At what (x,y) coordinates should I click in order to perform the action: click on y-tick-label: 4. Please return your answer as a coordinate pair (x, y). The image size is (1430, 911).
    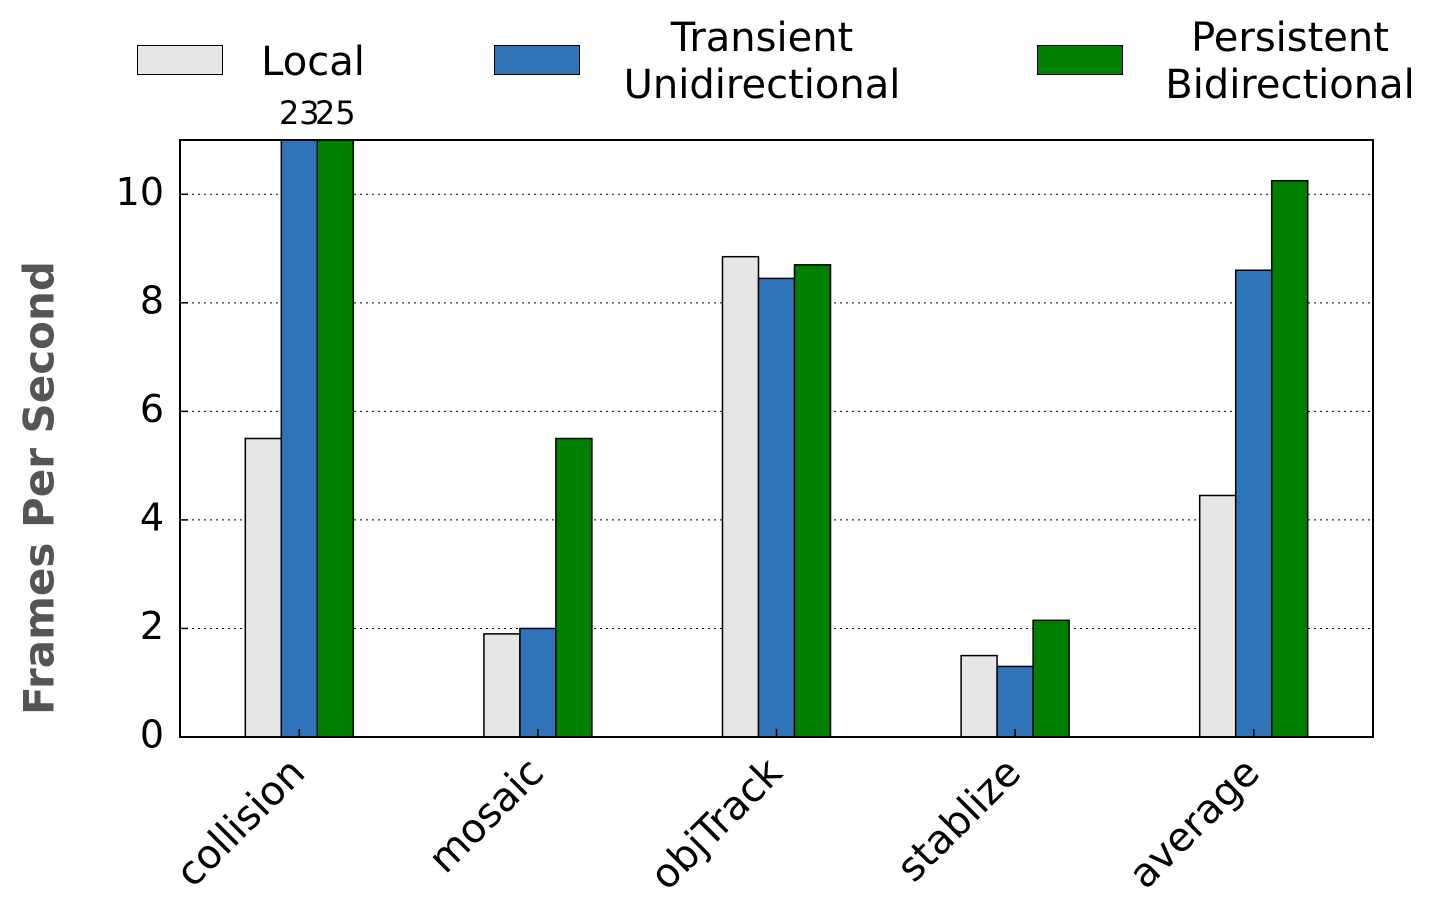
    Looking at the image, I should click on (152, 517).